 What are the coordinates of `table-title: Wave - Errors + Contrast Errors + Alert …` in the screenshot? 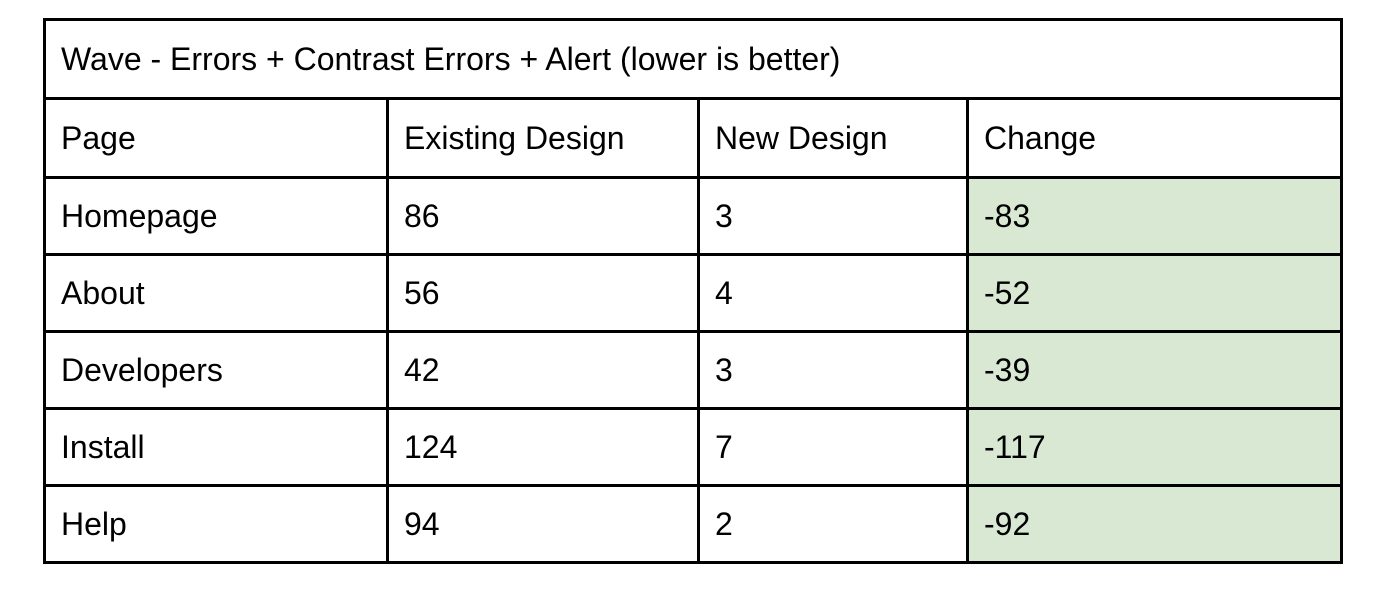 It's located at (693, 59).